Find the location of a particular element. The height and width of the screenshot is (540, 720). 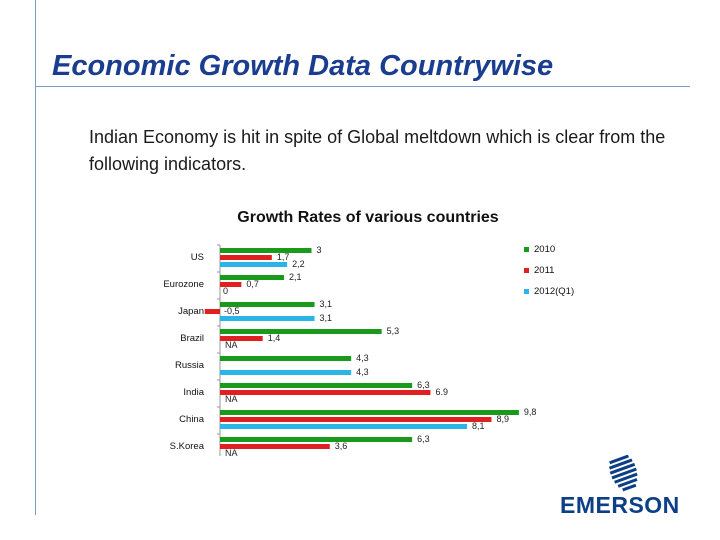

page-title: Economic Growth Data Countrywise is located at coordinates (303, 66).